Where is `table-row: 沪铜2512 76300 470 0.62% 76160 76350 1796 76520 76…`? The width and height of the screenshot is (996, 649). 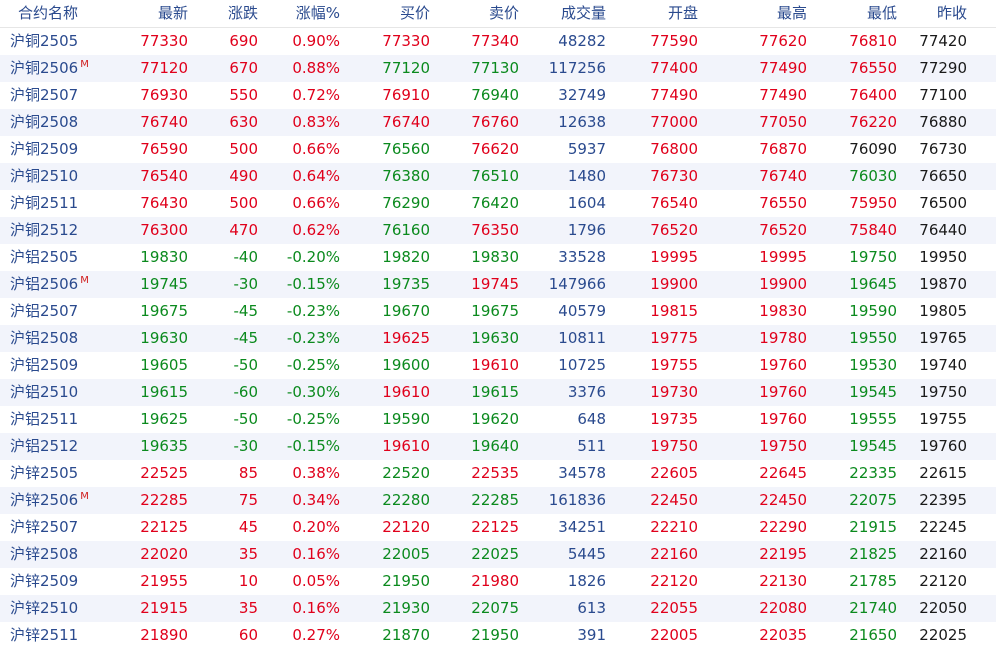 table-row: 沪铜2512 76300 470 0.62% 76160 76350 1796 76520 76… is located at coordinates (498, 230).